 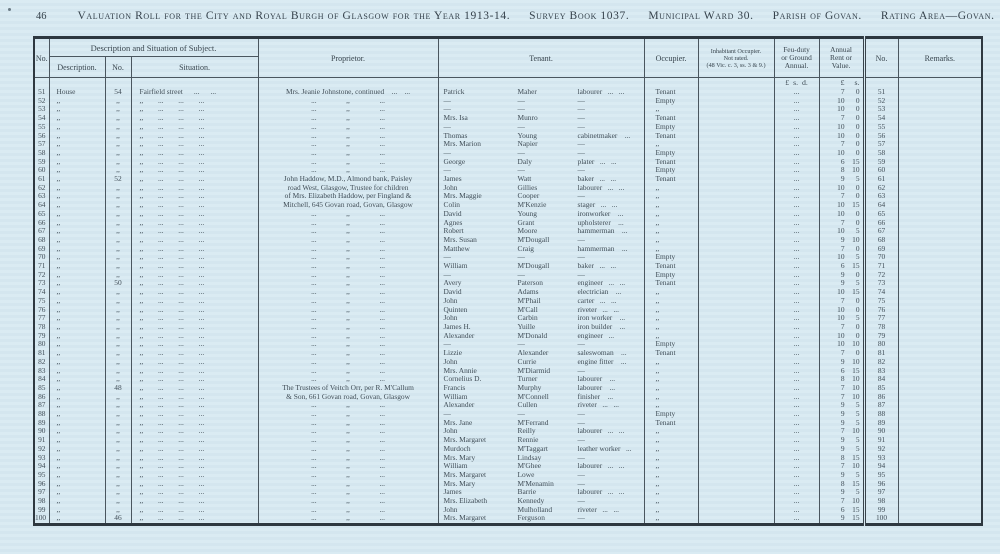 What do you see at coordinates (541, 110) in the screenshot?
I see `tenant-cell: — — —` at bounding box center [541, 110].